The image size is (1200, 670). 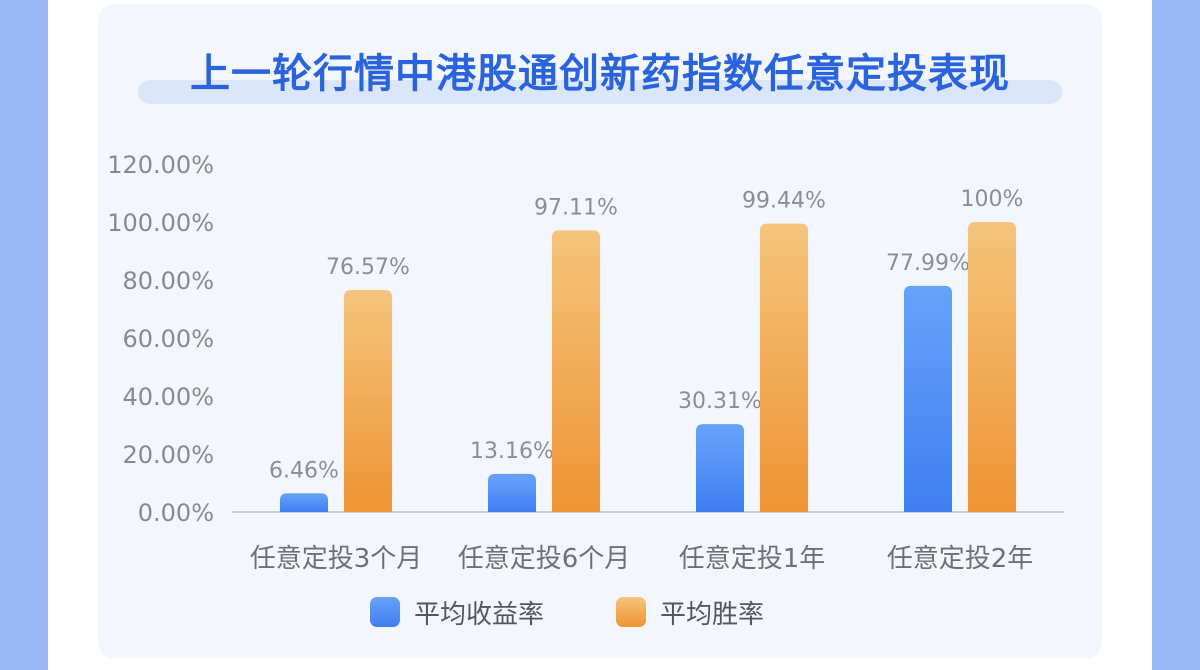 I want to click on legend-label-winrate: 平均胜率, so click(x=712, y=614).